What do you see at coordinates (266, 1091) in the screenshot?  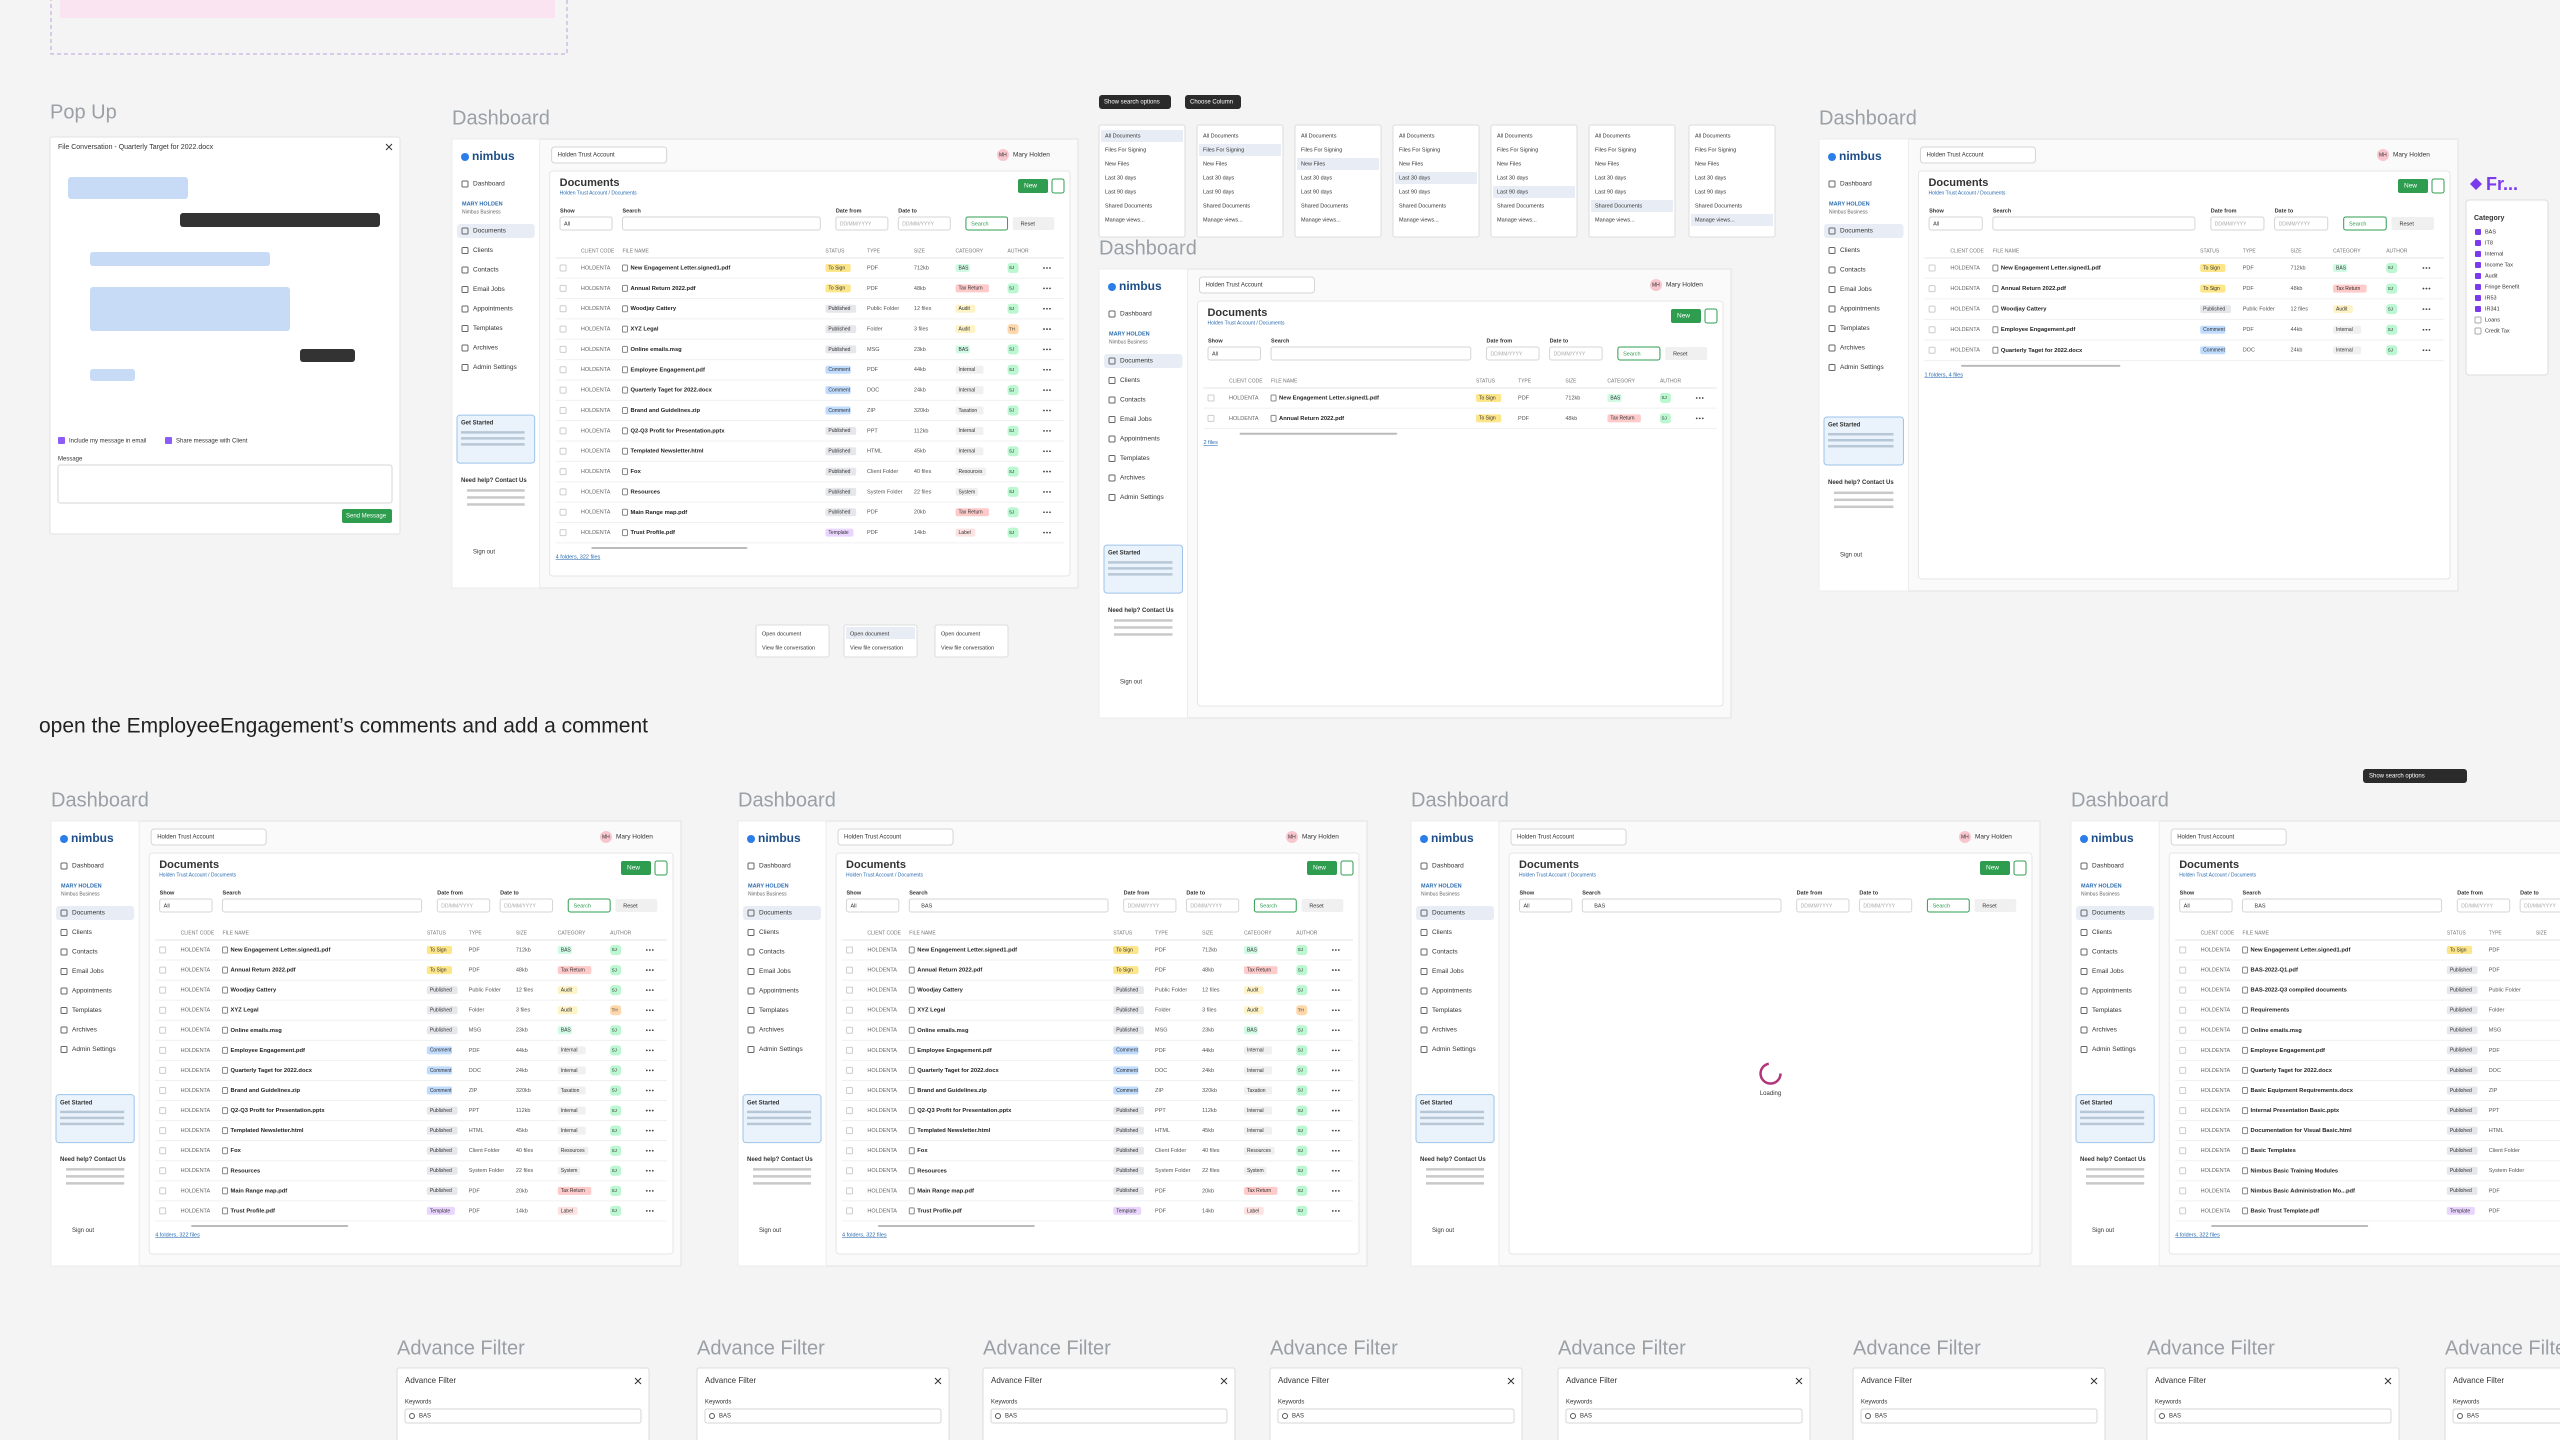 I see `file-name: Brand and Guidelines.zip` at bounding box center [266, 1091].